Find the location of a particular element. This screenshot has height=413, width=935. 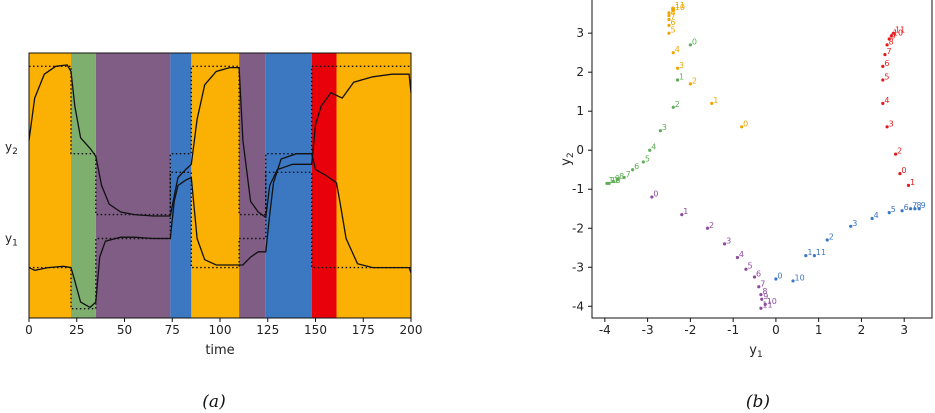

x-tick-label: 3 is located at coordinates (904, 330).